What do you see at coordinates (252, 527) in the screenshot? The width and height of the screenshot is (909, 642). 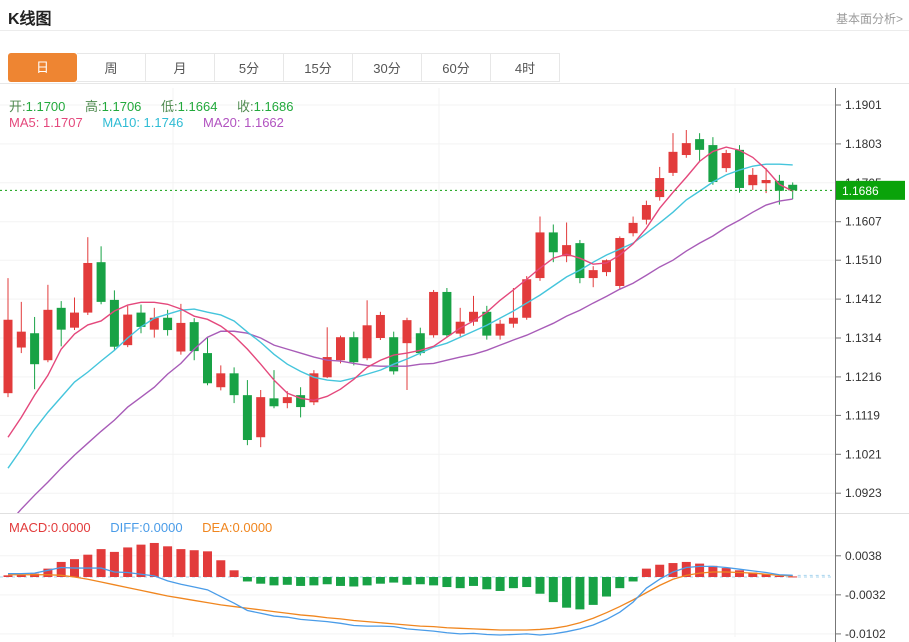 I see `dea-value: 0.0000` at bounding box center [252, 527].